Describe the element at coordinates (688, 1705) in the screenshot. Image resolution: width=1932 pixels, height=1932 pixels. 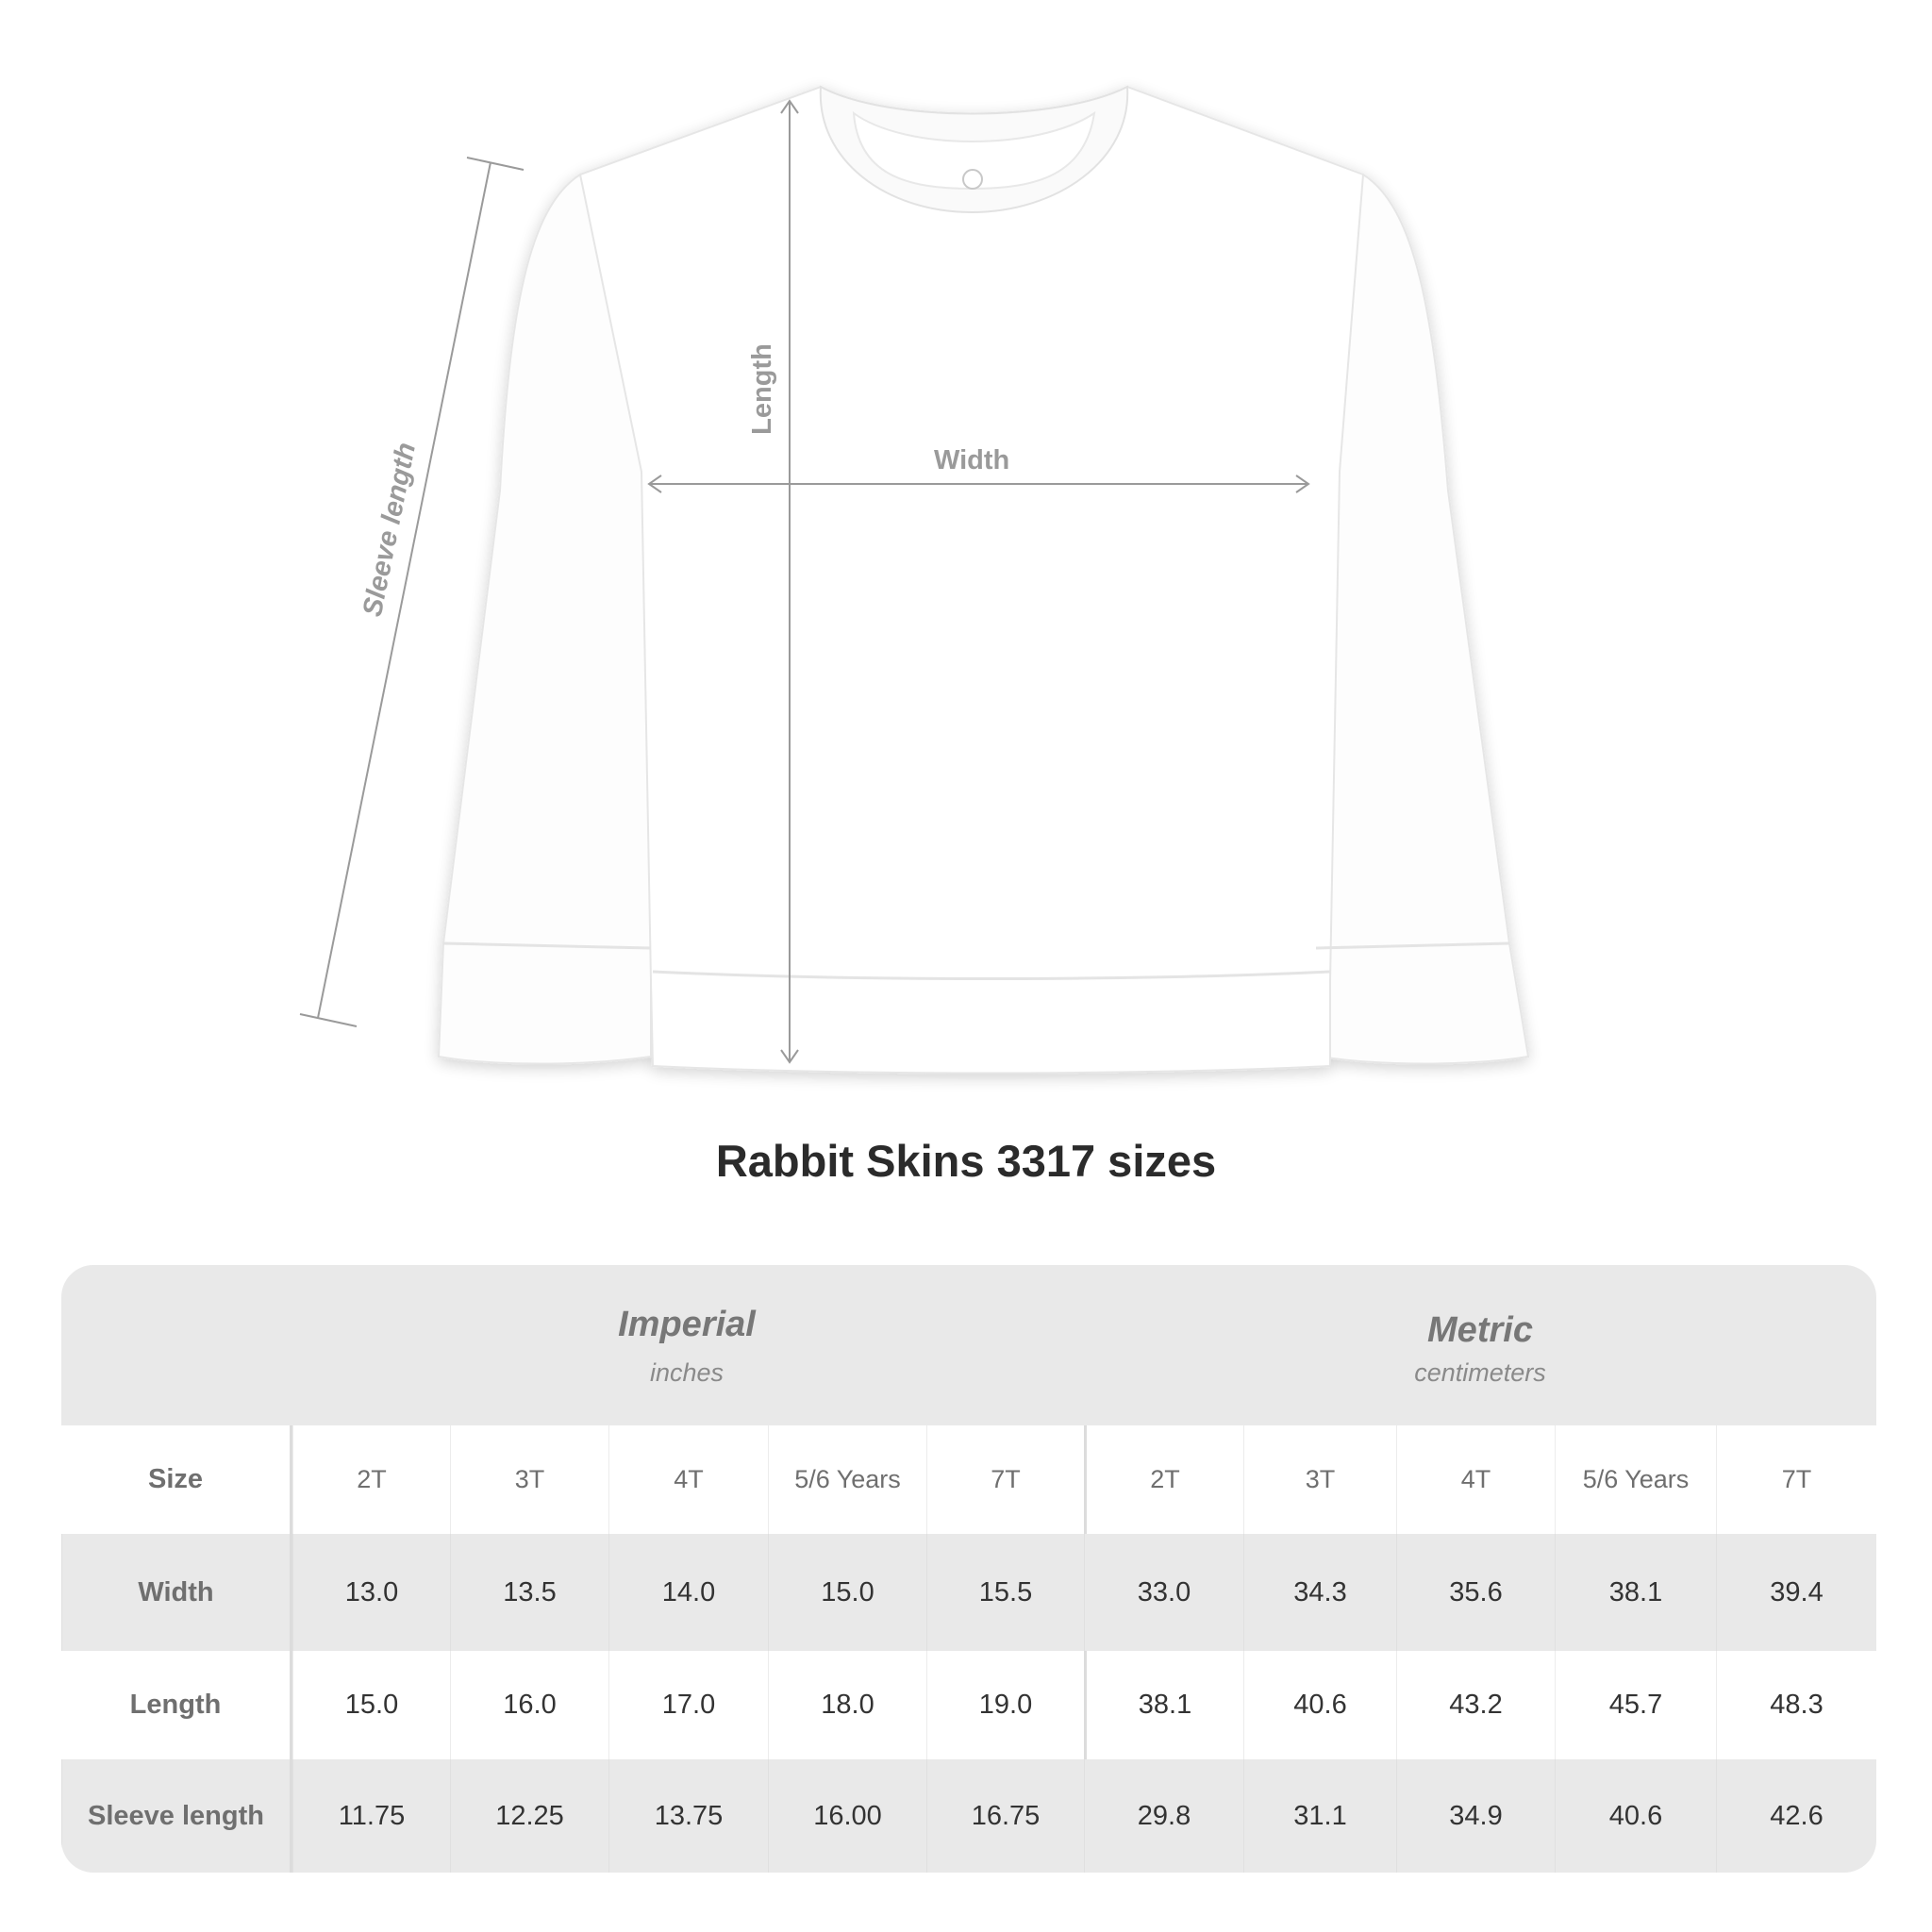
I see `imperial-value: 17.0` at that location.